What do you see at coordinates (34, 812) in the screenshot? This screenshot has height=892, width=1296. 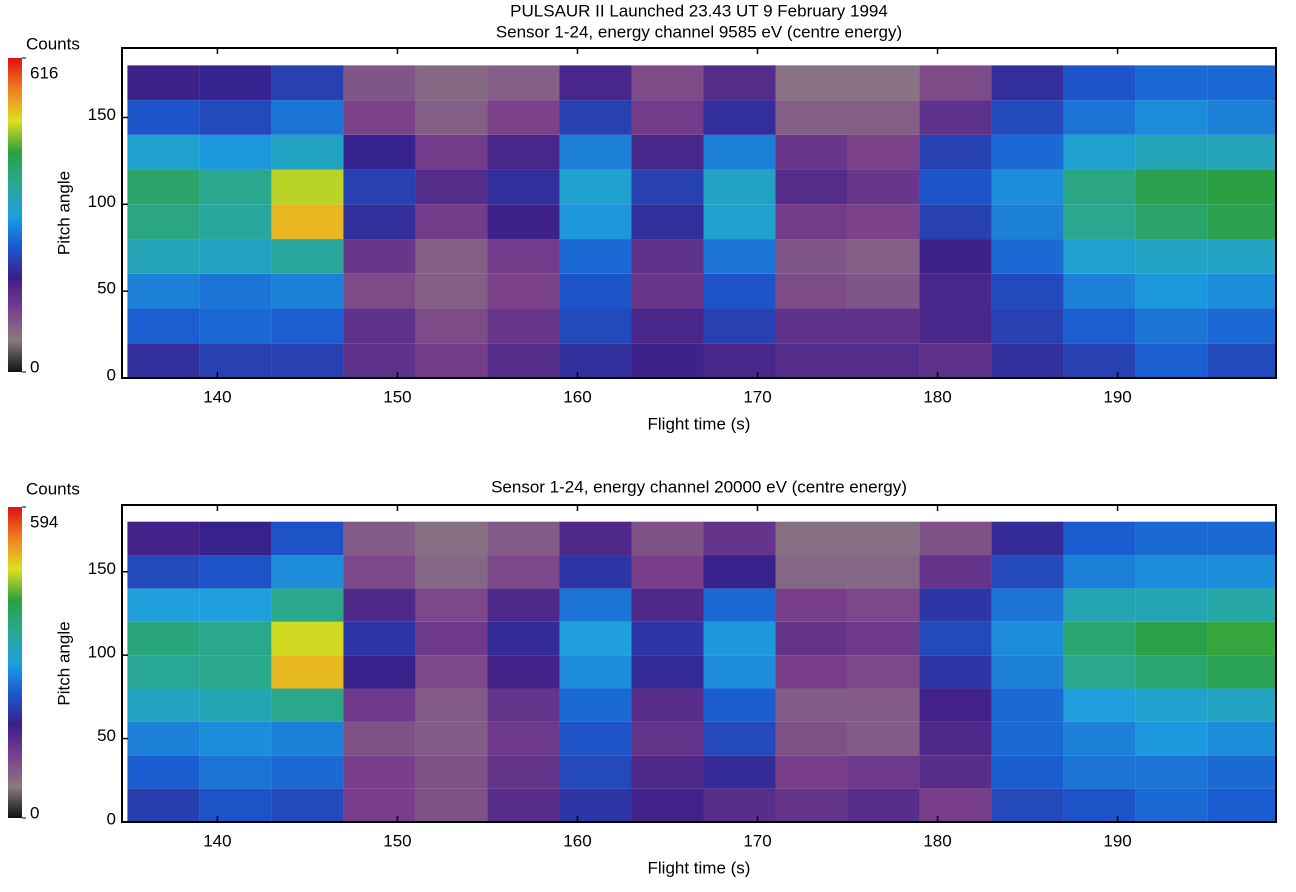 I see `colorbar-tick-label: 0` at bounding box center [34, 812].